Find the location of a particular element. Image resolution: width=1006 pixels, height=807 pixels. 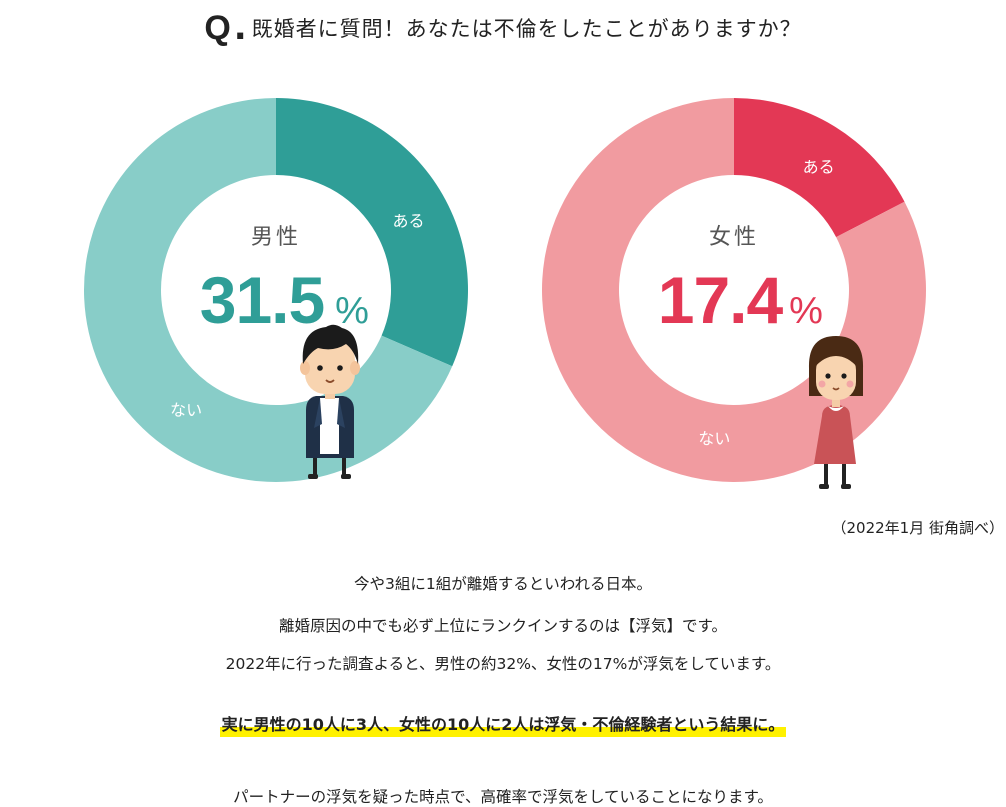

body-line-3: 2022年に行った調査よると、男性の約32%、女性の17%が浮気をしています。 is located at coordinates (503, 664).